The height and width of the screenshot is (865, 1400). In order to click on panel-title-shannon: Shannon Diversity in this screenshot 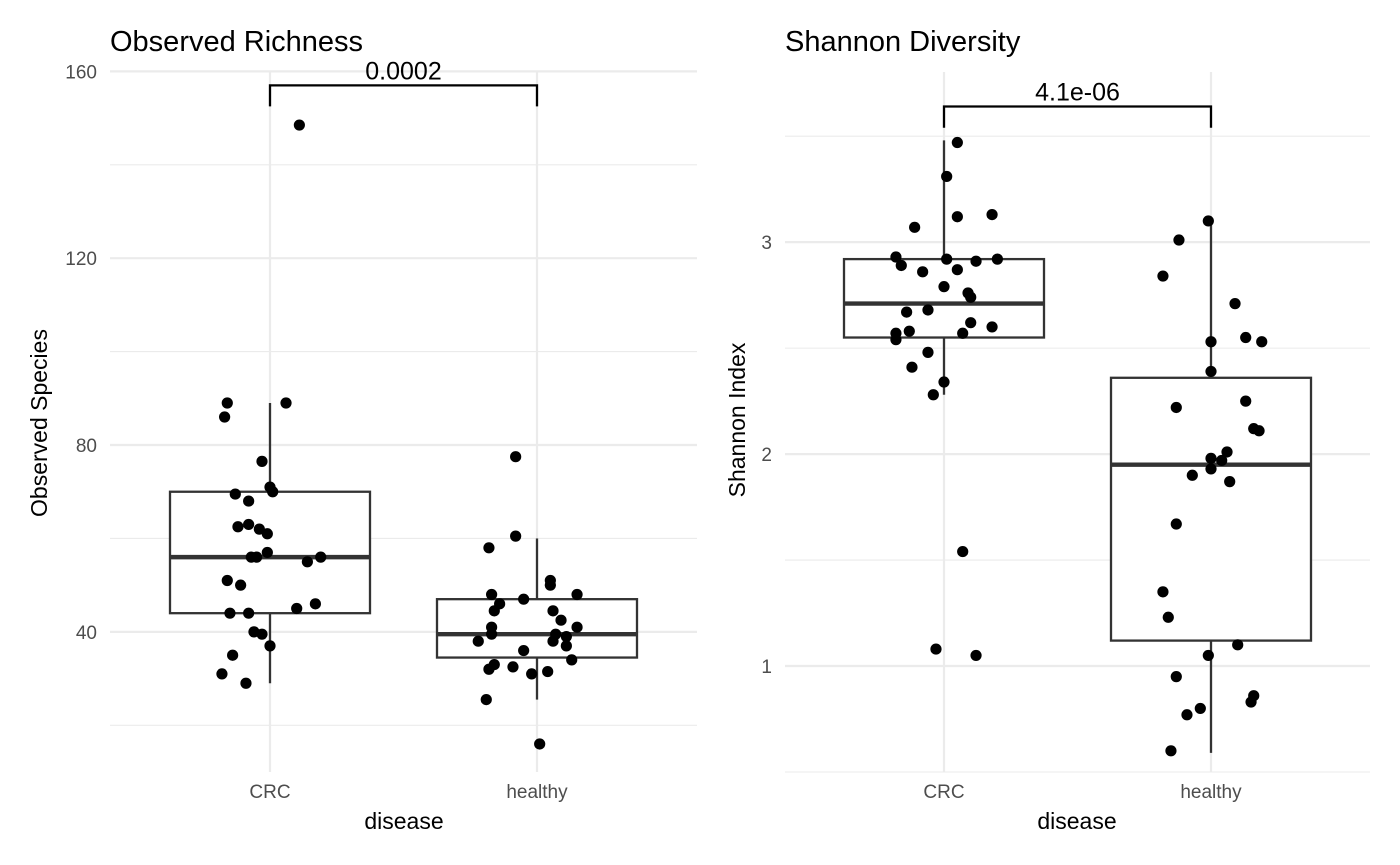, I will do `click(903, 42)`.